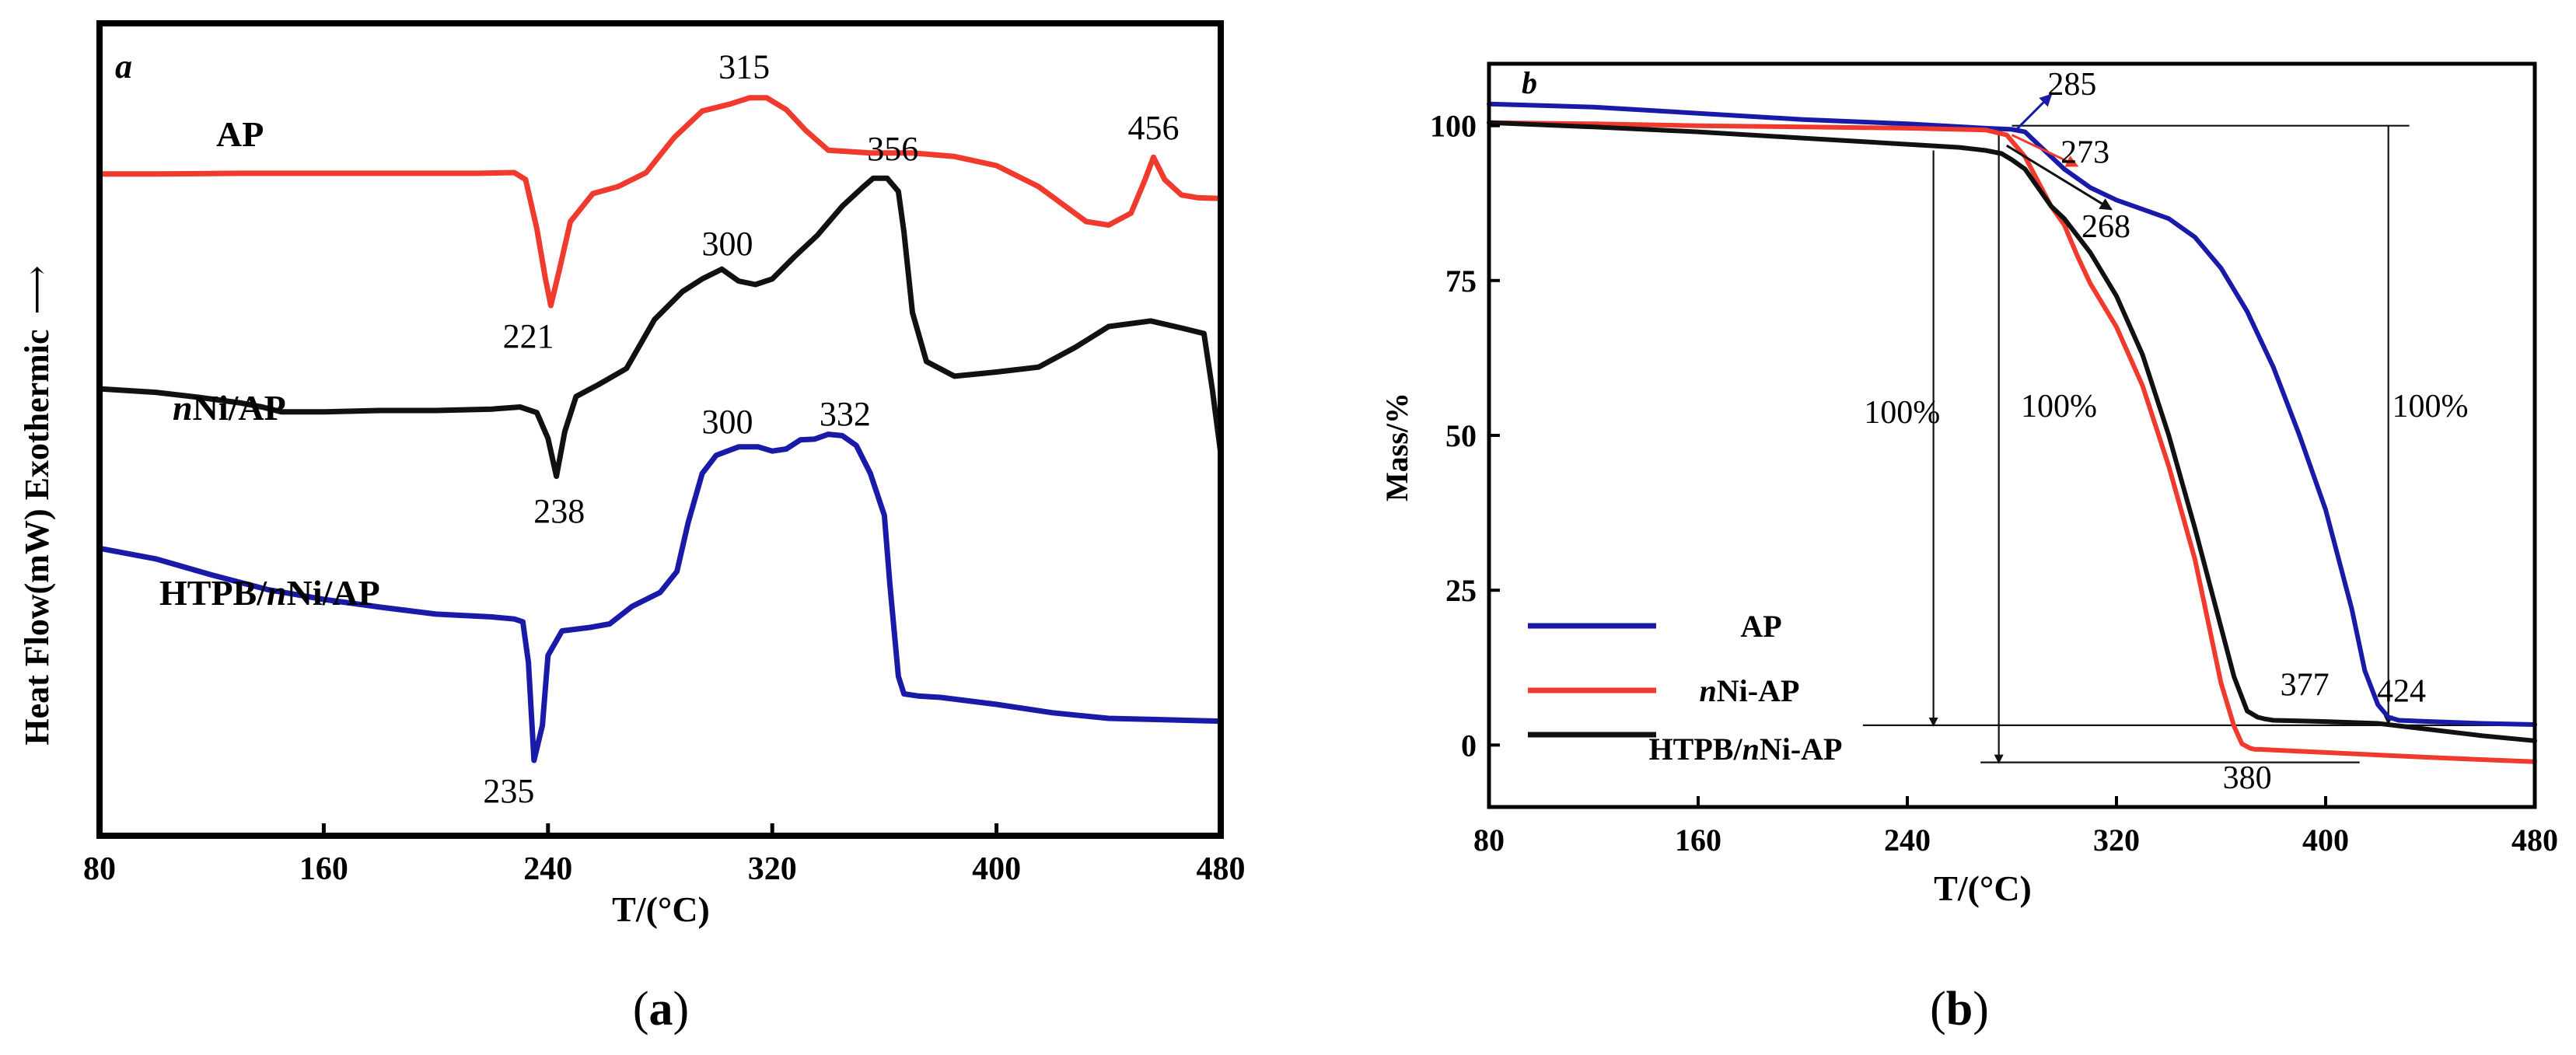 Image resolution: width=2576 pixels, height=1055 pixels. I want to click on panel-b-annotation: 380, so click(2247, 778).